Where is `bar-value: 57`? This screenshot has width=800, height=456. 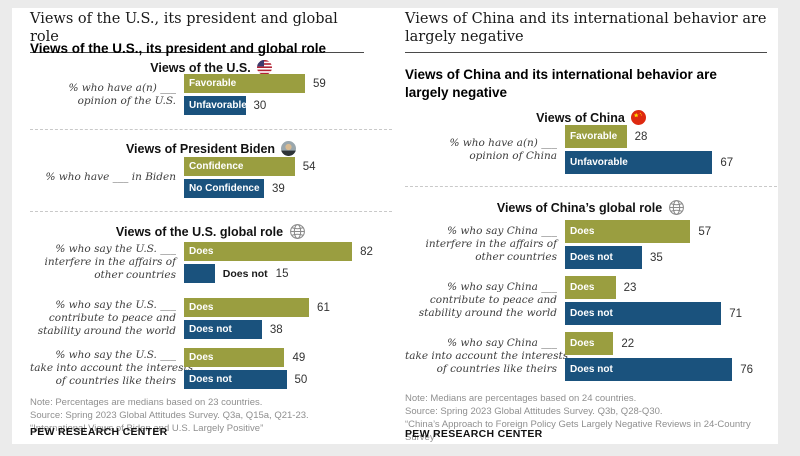 bar-value: 57 is located at coordinates (705, 231).